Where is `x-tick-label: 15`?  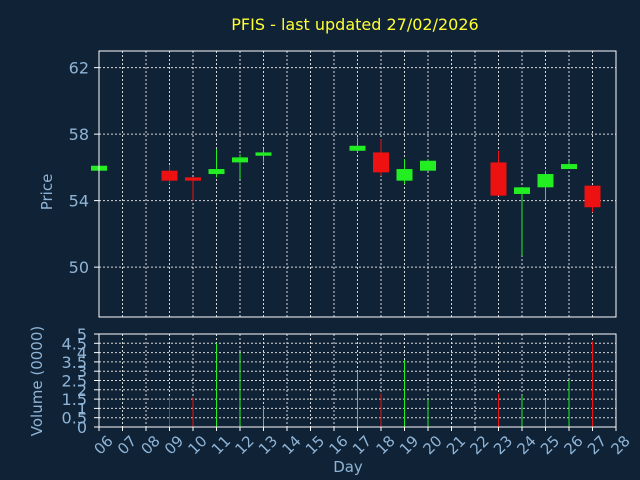
x-tick-label: 15 is located at coordinates (315, 445).